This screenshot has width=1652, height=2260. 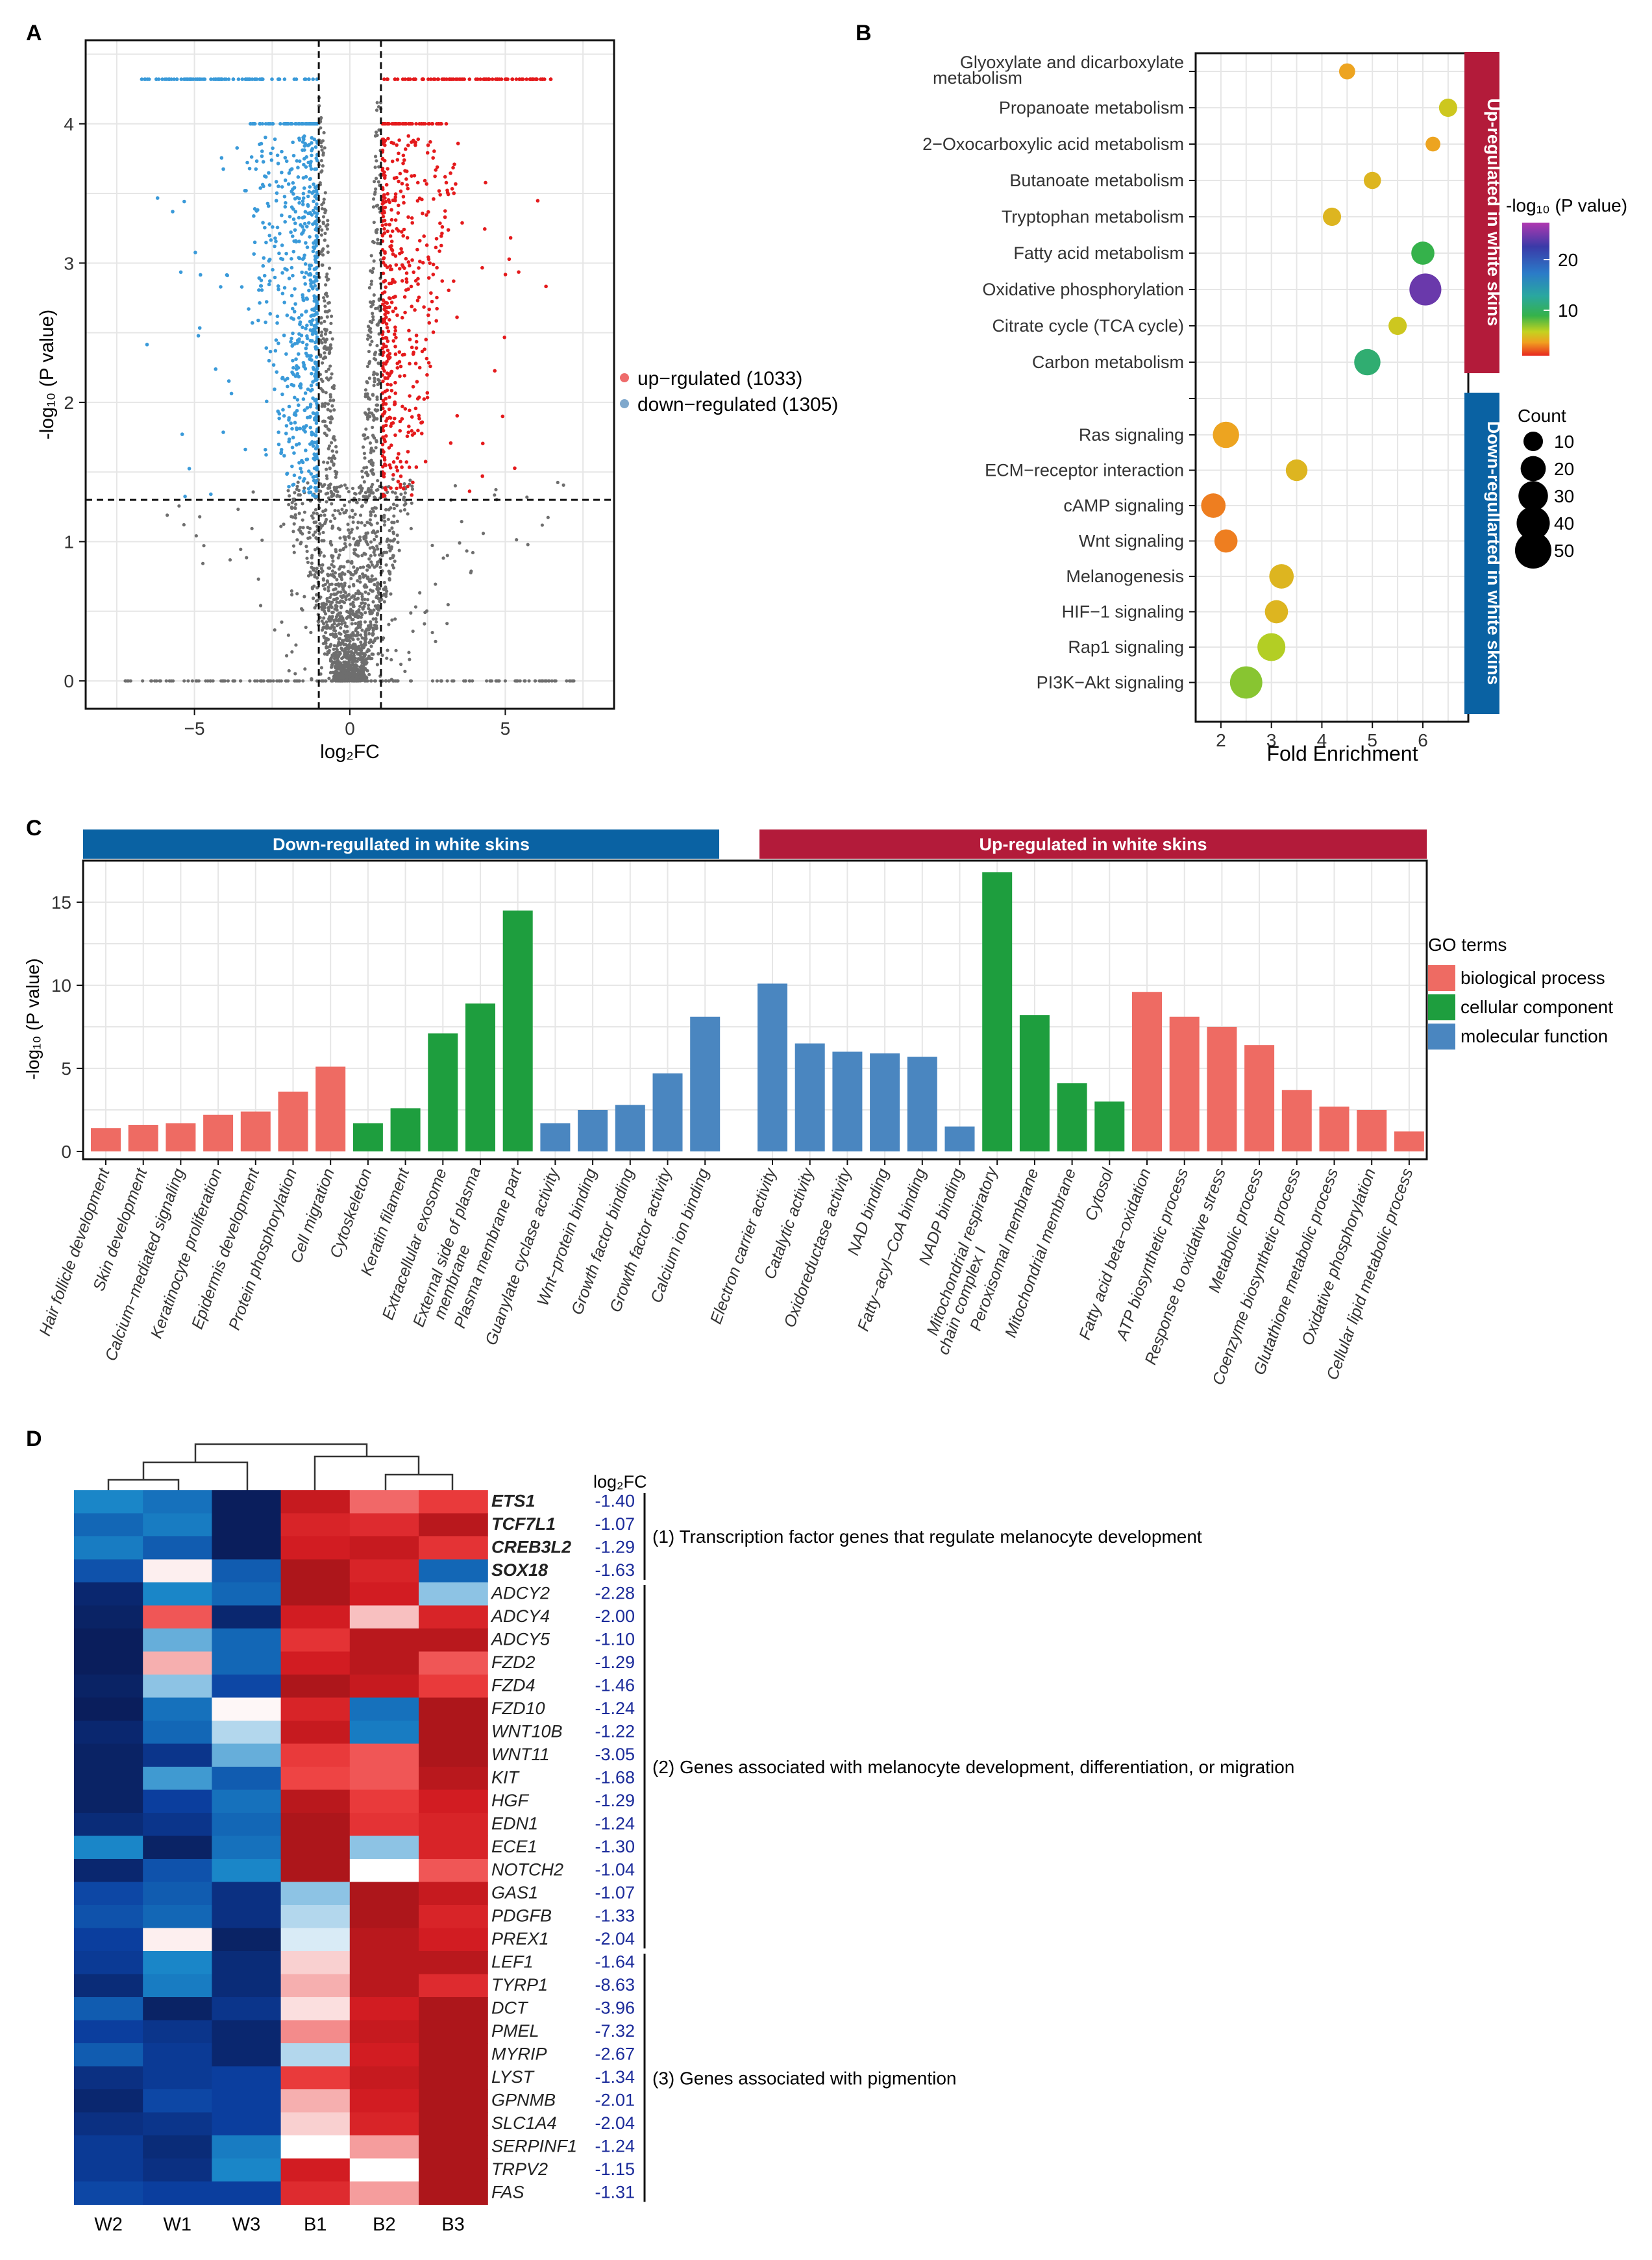 I want to click on heatmap-log2fc-value: -2.04, so click(x=615, y=2123).